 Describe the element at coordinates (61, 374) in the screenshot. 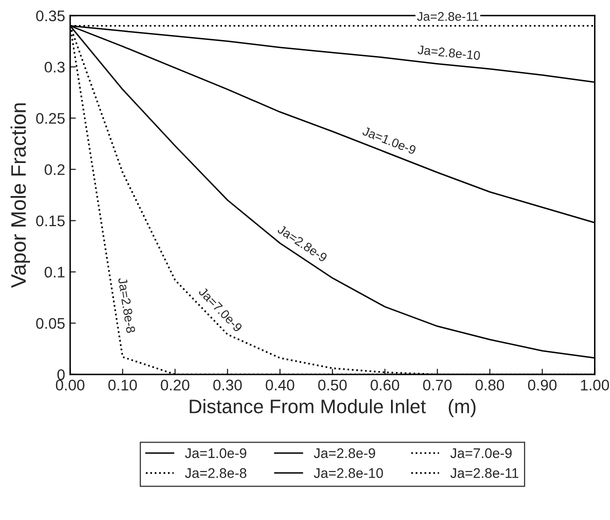

I see `y-tick-label: 0` at that location.